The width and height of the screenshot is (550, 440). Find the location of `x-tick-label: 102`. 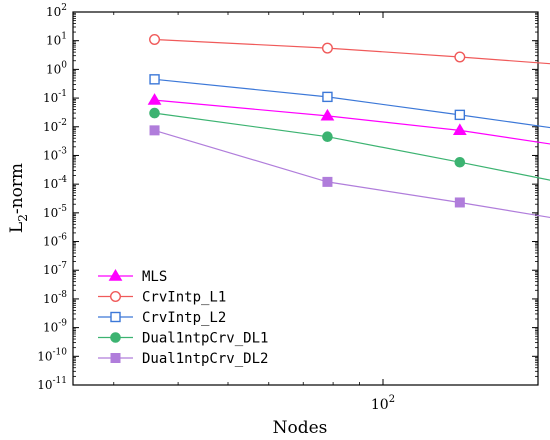

x-tick-label: 102 is located at coordinates (383, 403).